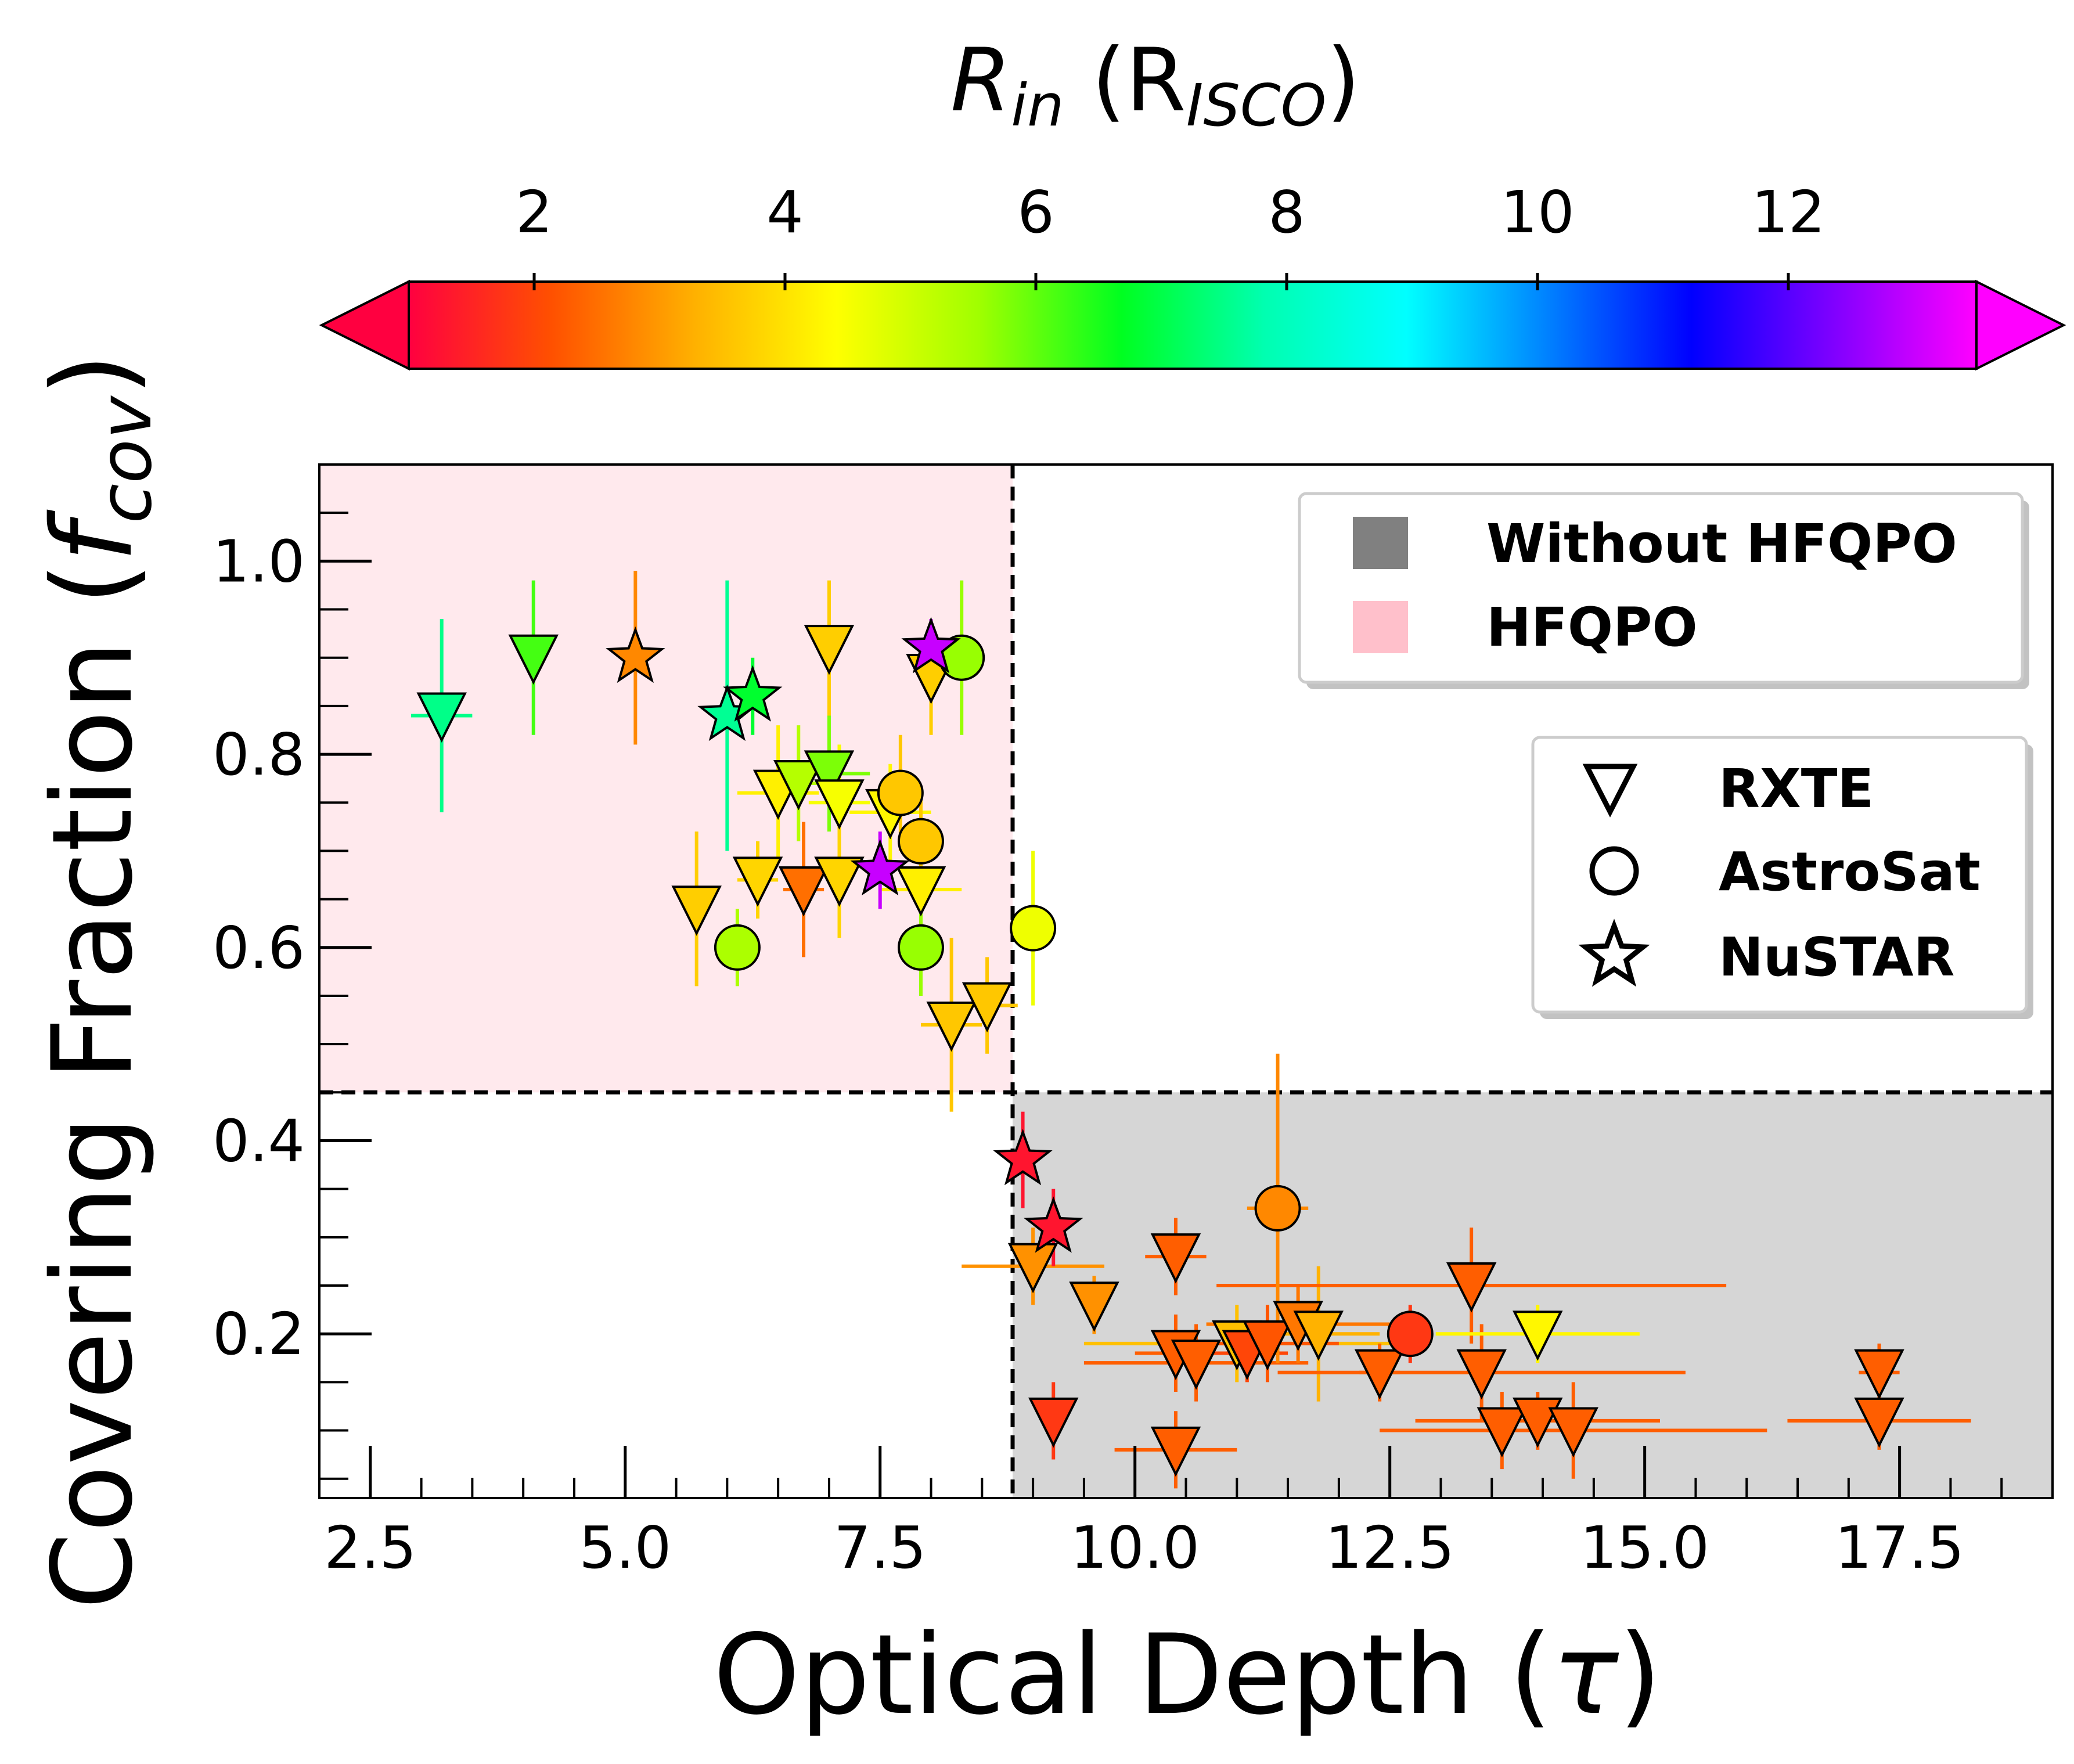  I want to click on colorbar-tick-label: 12, so click(1788, 212).